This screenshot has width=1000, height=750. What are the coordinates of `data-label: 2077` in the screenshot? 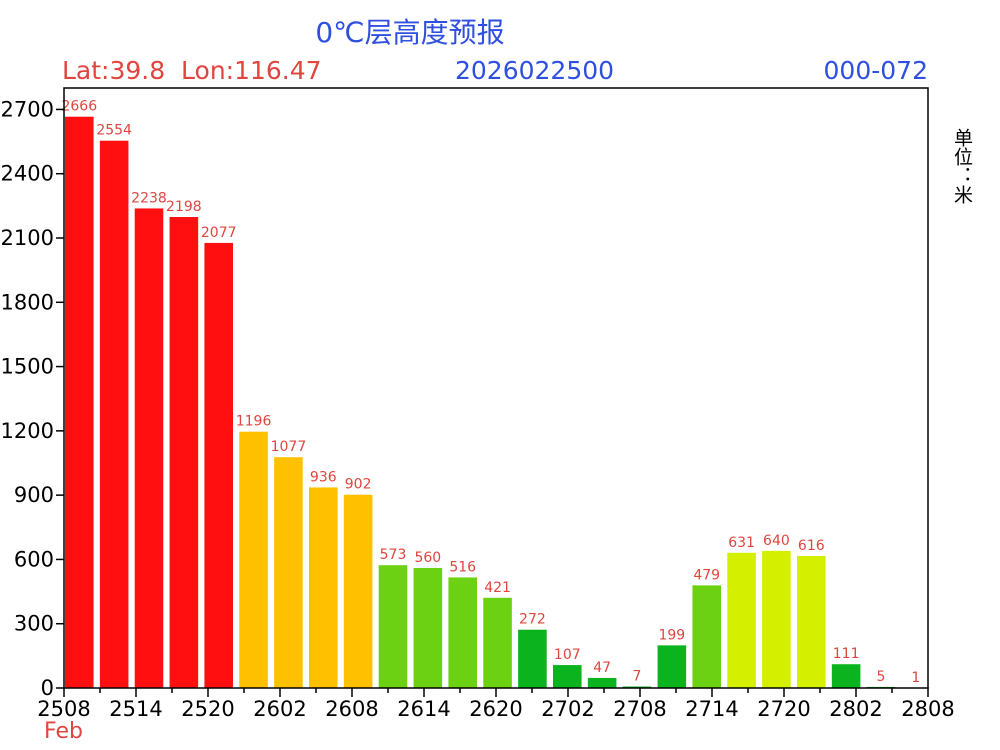 It's located at (219, 233).